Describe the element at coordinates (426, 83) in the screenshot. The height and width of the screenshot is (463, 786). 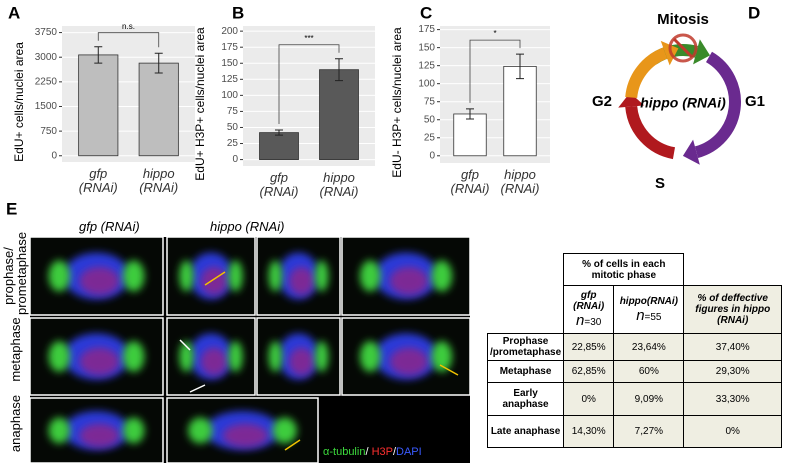
I see `y-tick-label: 100` at that location.